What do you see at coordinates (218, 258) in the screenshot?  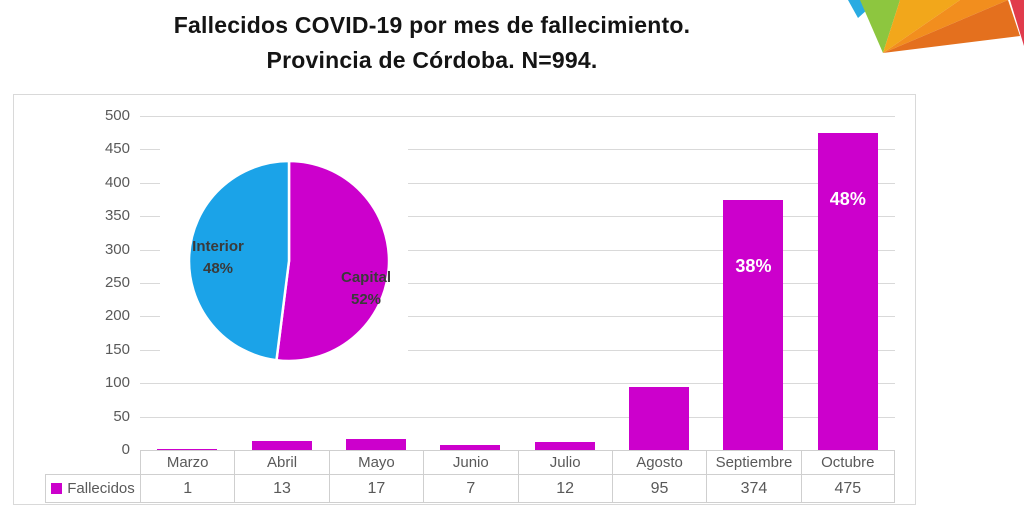 I see `pie-label-interior: Interior 48%` at bounding box center [218, 258].